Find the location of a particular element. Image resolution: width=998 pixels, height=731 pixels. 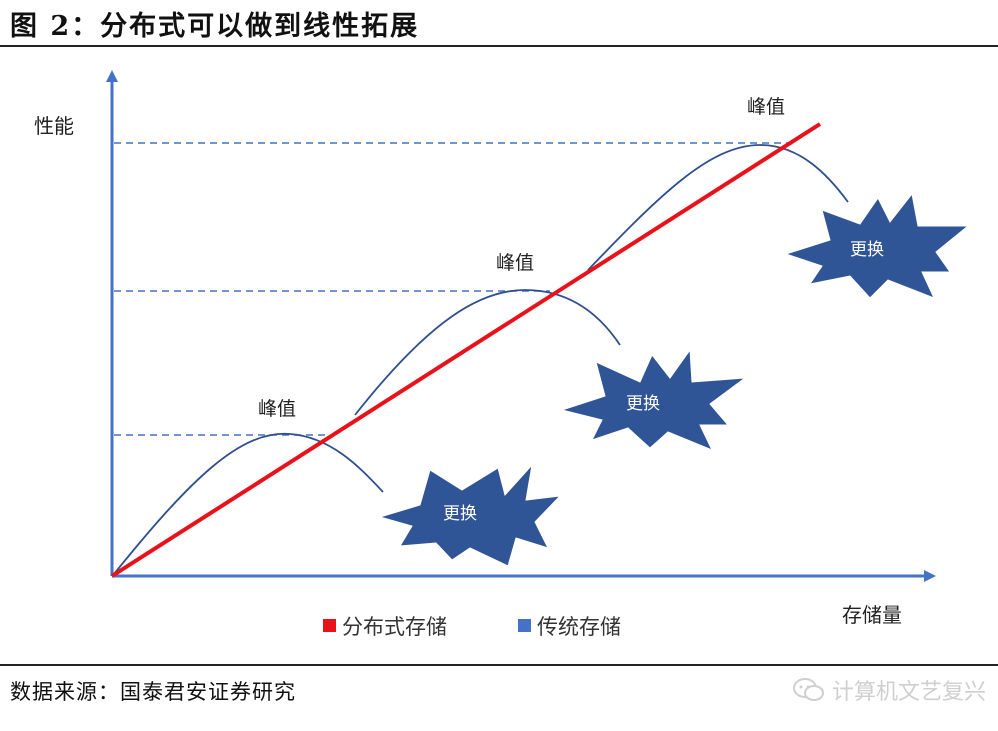

chat-bubble-icon is located at coordinates (808, 689).